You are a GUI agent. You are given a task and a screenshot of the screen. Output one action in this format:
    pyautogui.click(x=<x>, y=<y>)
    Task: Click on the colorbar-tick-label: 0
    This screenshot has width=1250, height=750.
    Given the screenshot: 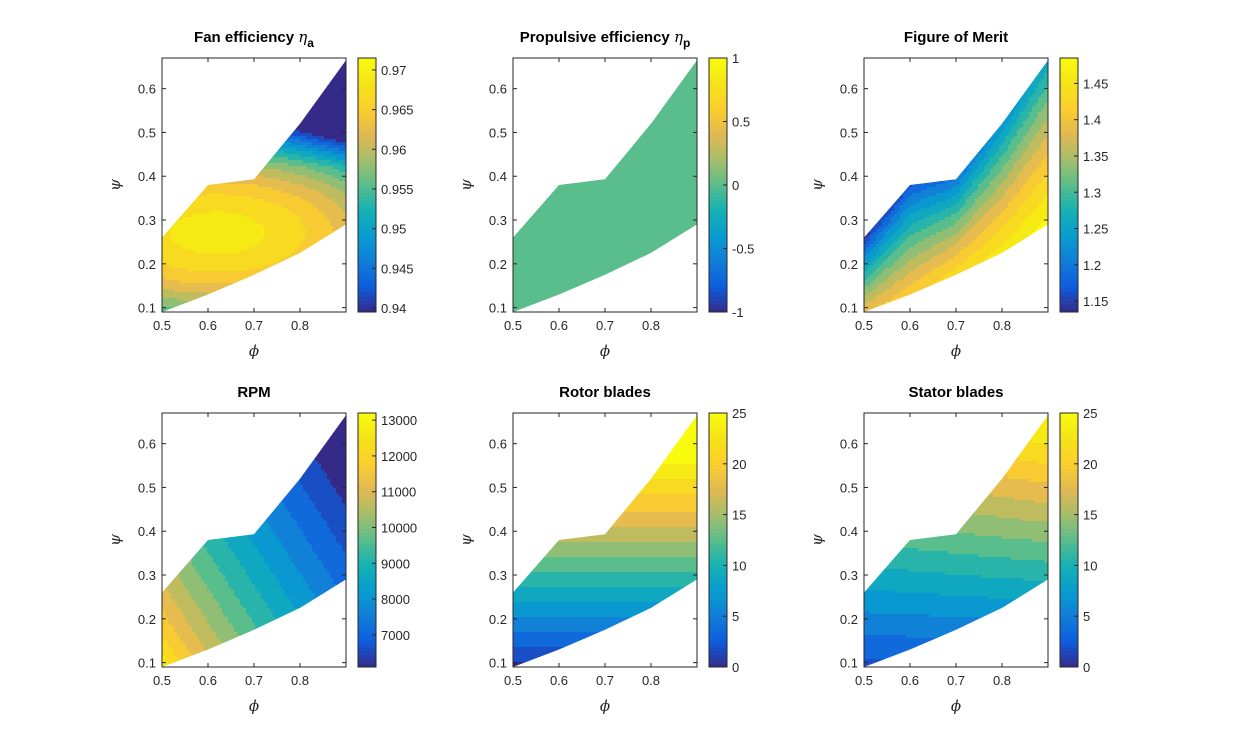 What is the action you would take?
    pyautogui.click(x=735, y=185)
    